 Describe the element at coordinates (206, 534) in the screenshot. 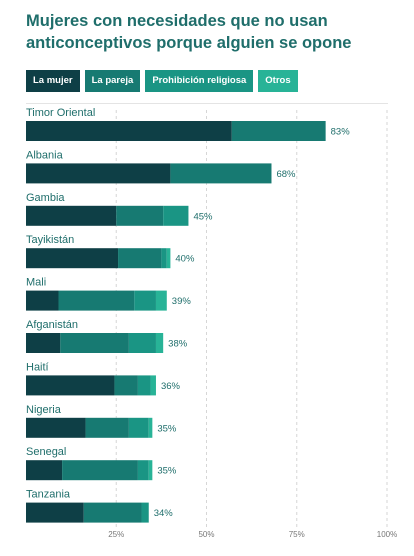

I see `x-tick-label: 50%` at that location.